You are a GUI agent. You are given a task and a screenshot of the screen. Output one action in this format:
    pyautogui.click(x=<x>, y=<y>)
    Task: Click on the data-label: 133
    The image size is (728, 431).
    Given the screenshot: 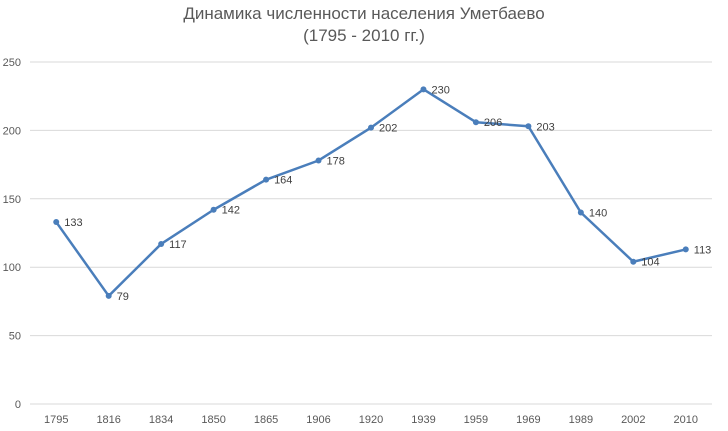 What is the action you would take?
    pyautogui.click(x=73, y=223)
    